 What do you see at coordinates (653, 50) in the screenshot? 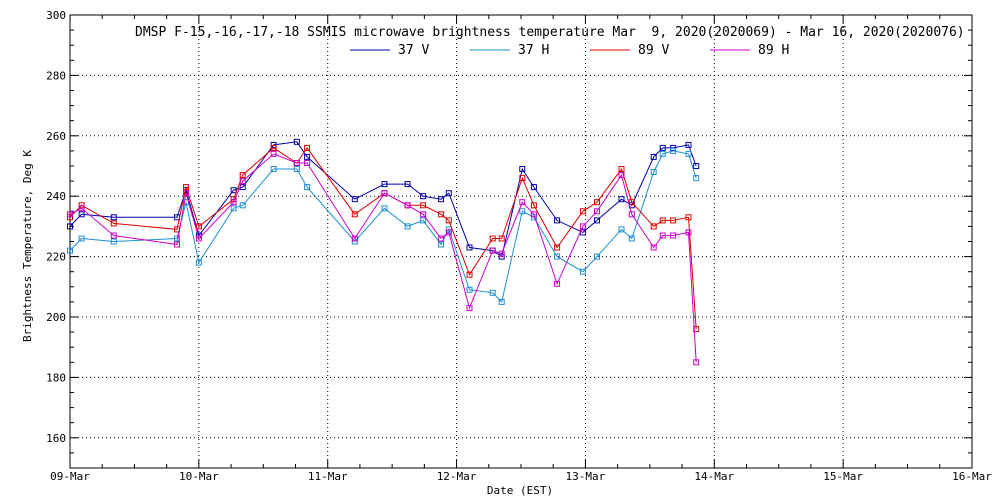
I see `legend-label: 89 V` at bounding box center [653, 50].